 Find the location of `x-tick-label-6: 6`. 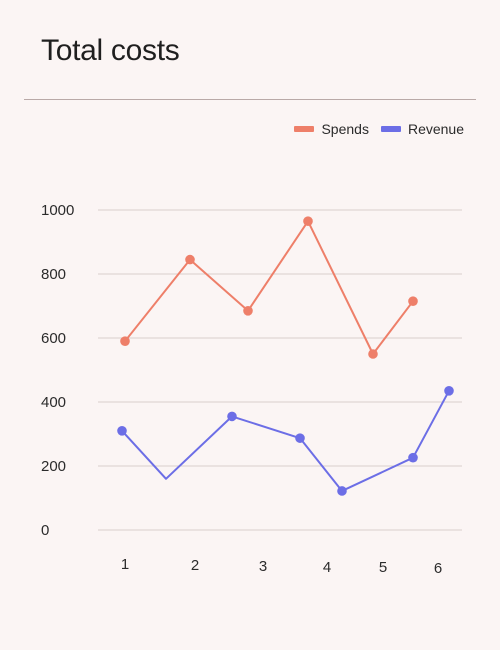

x-tick-label-6: 6 is located at coordinates (438, 568).